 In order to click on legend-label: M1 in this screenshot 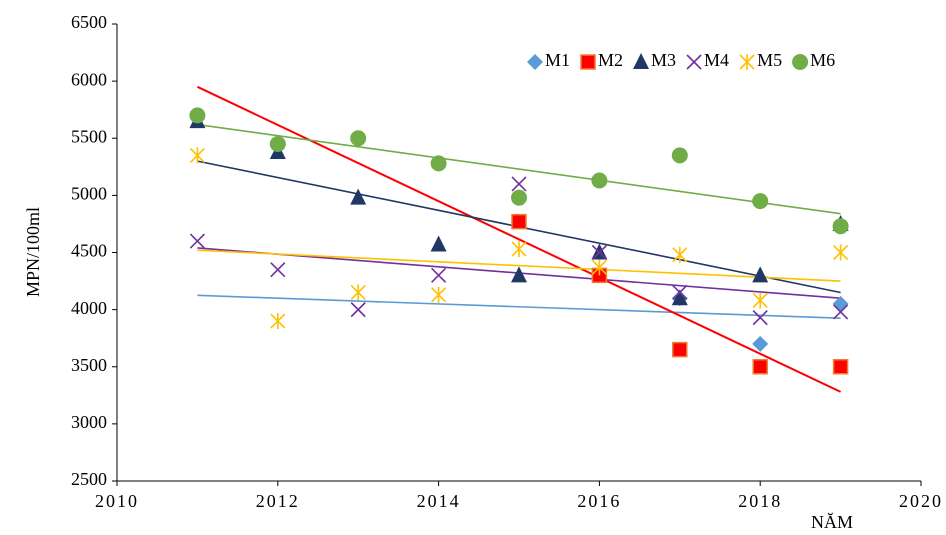, I will do `click(557, 60)`.